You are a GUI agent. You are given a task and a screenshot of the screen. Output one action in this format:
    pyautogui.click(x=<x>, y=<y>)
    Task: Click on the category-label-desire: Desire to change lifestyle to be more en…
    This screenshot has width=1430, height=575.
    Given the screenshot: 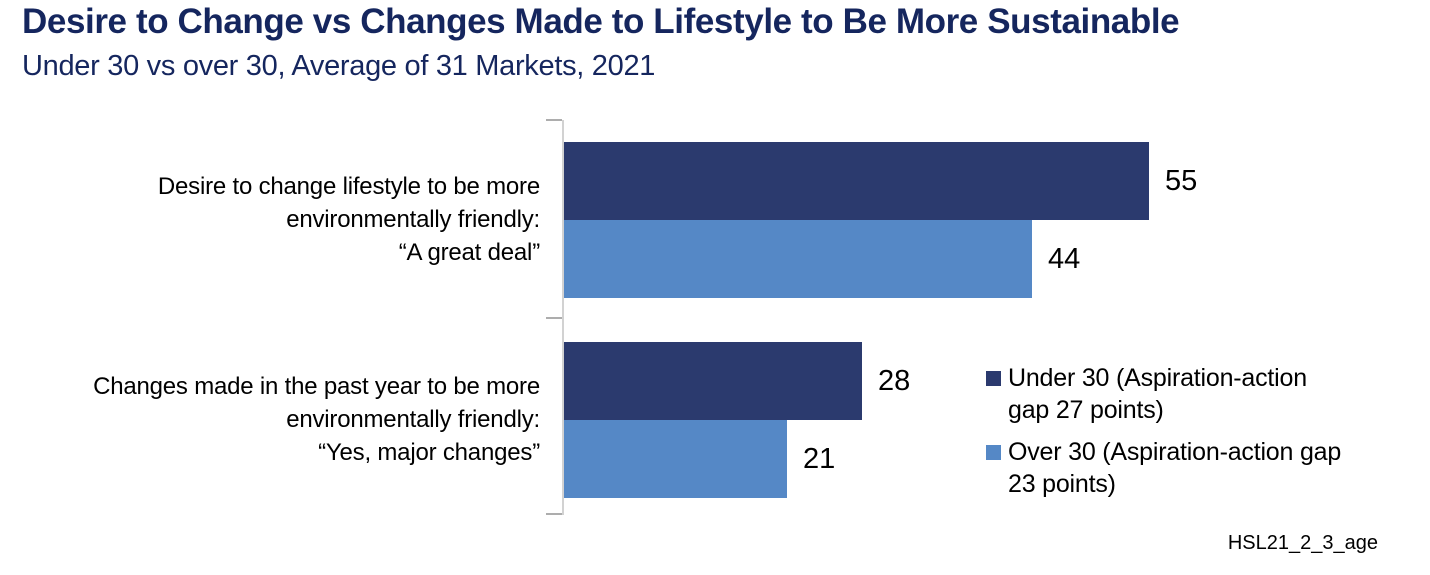 What is the action you would take?
    pyautogui.click(x=270, y=219)
    